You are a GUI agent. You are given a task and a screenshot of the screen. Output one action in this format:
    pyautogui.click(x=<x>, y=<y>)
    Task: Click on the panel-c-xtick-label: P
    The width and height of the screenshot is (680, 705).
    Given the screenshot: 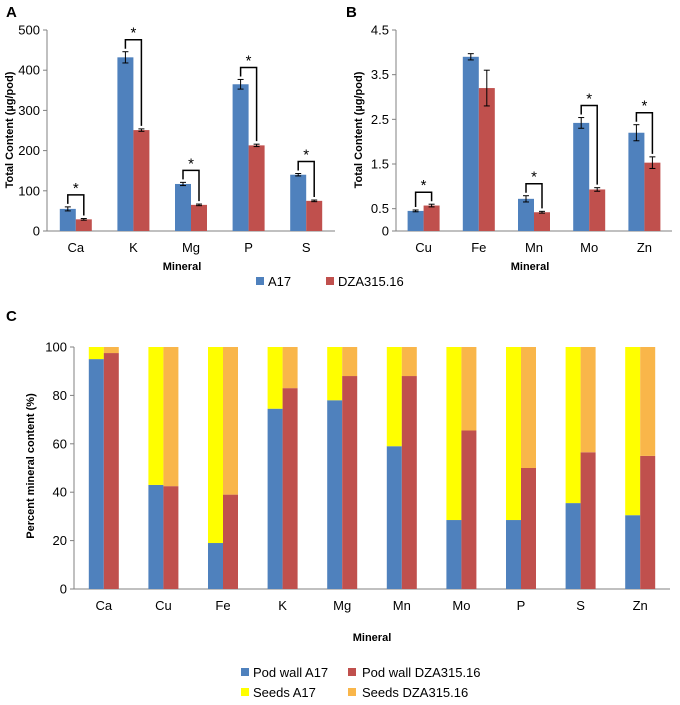 What is the action you would take?
    pyautogui.click(x=521, y=605)
    